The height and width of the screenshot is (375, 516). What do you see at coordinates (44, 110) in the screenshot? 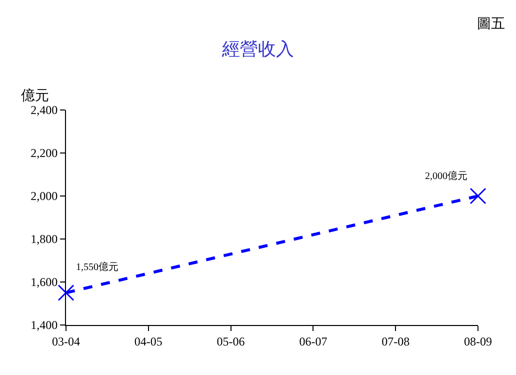
I see `y-tick-label: 2,400` at bounding box center [44, 110].